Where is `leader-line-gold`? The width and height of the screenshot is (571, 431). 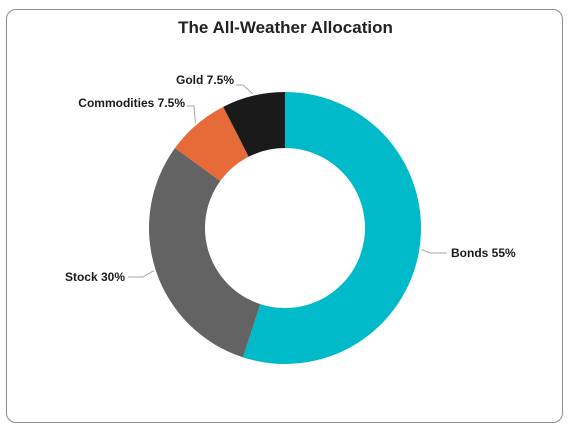
leader-line-gold is located at coordinates (245, 89).